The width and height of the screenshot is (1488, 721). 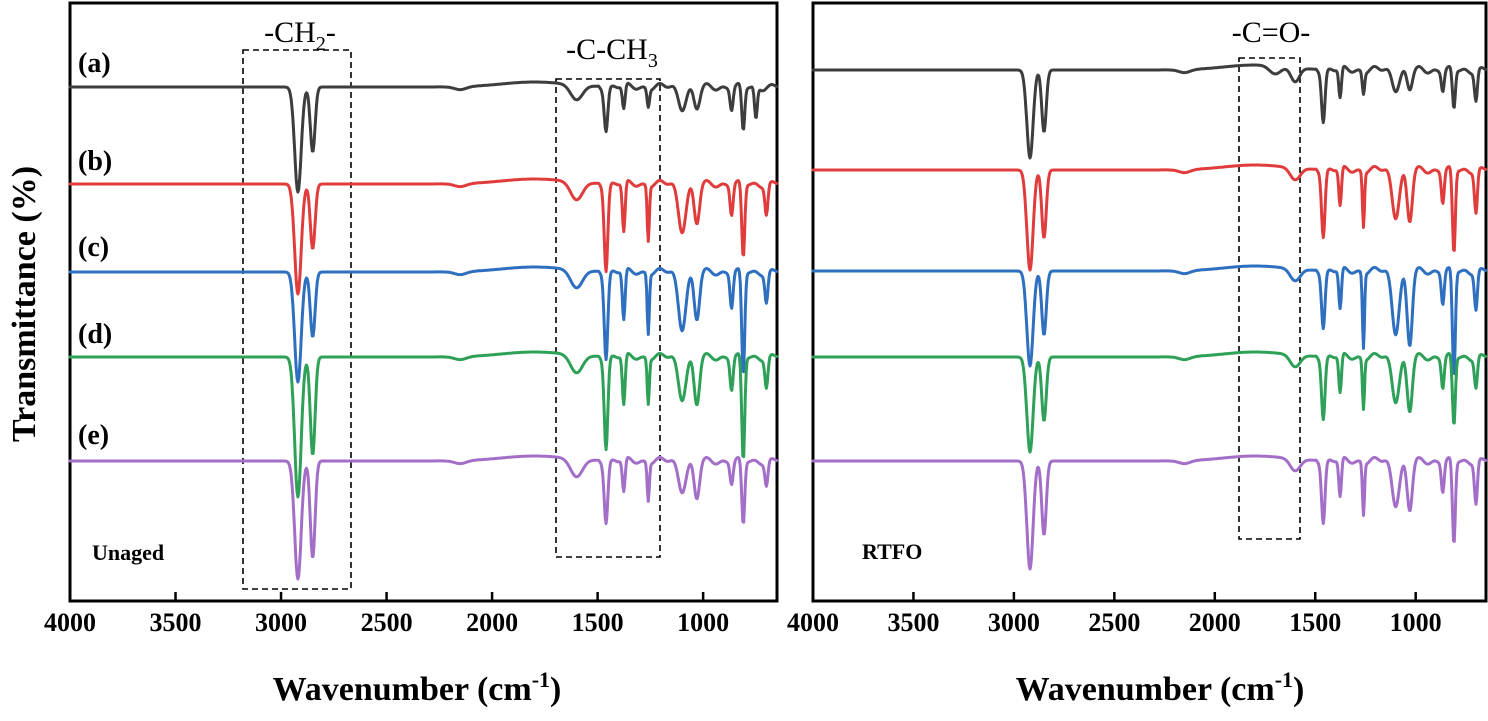 I want to click on annotation-co-box, so click(x=1269, y=298).